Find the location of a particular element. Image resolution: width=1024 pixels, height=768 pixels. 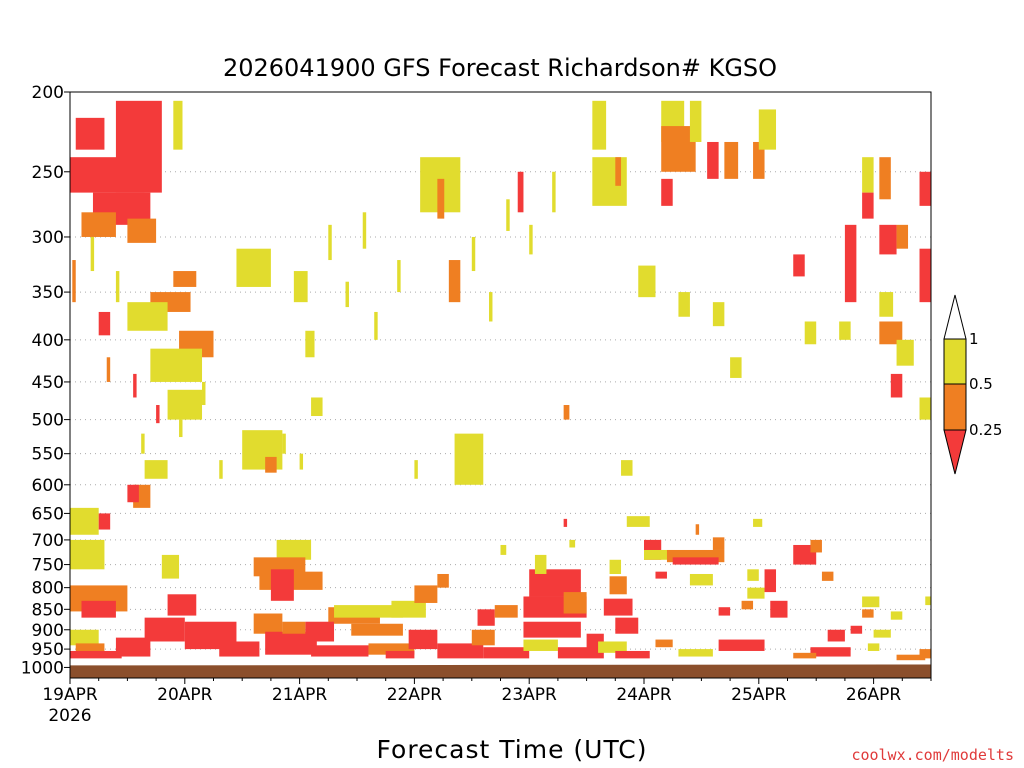

ground-layer is located at coordinates (500, 670).